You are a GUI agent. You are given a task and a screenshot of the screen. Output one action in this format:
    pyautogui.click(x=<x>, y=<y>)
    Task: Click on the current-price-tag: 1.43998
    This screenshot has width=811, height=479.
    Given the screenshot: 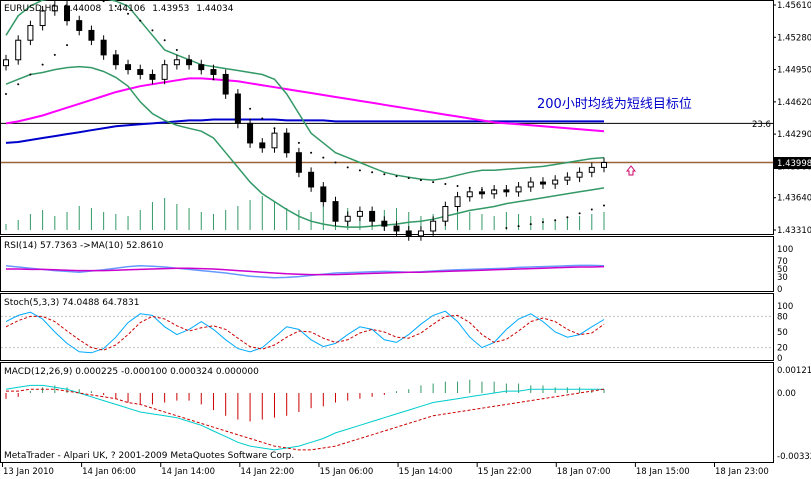 What is the action you would take?
    pyautogui.click(x=794, y=164)
    